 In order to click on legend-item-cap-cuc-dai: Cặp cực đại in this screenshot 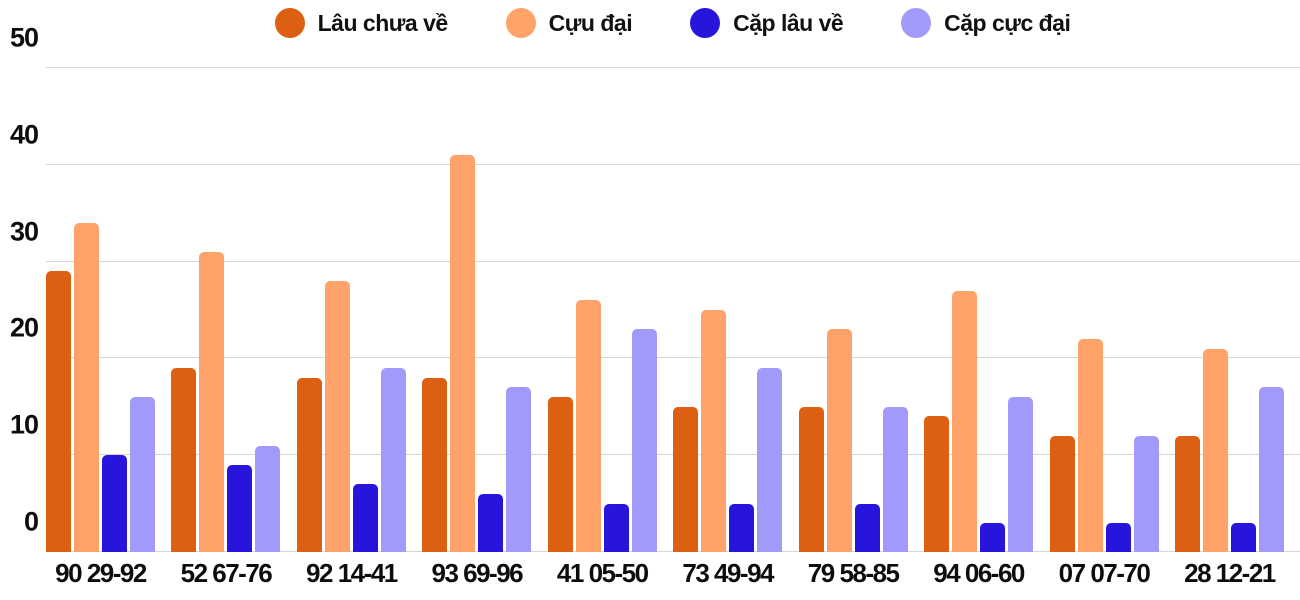, I will do `click(986, 23)`.